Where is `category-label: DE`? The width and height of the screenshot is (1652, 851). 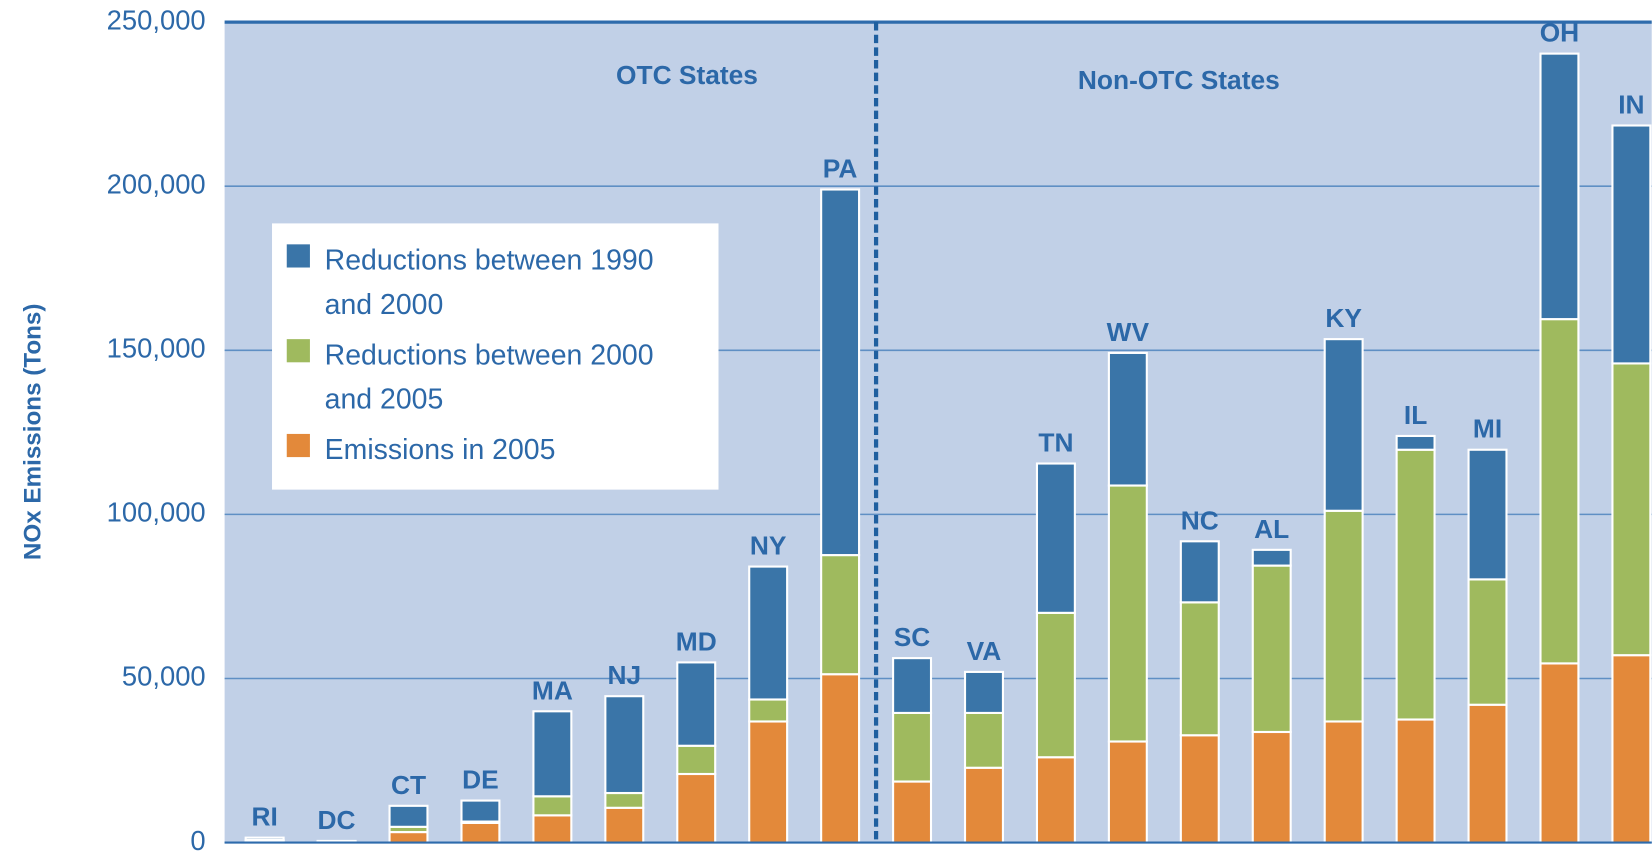
category-label: DE is located at coordinates (480, 780).